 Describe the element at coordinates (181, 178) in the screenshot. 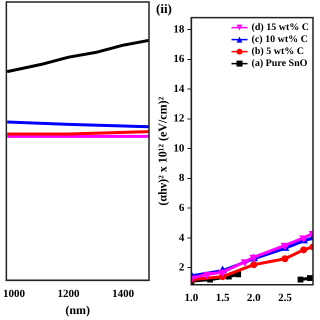

I see `y-tick-label: 8` at that location.